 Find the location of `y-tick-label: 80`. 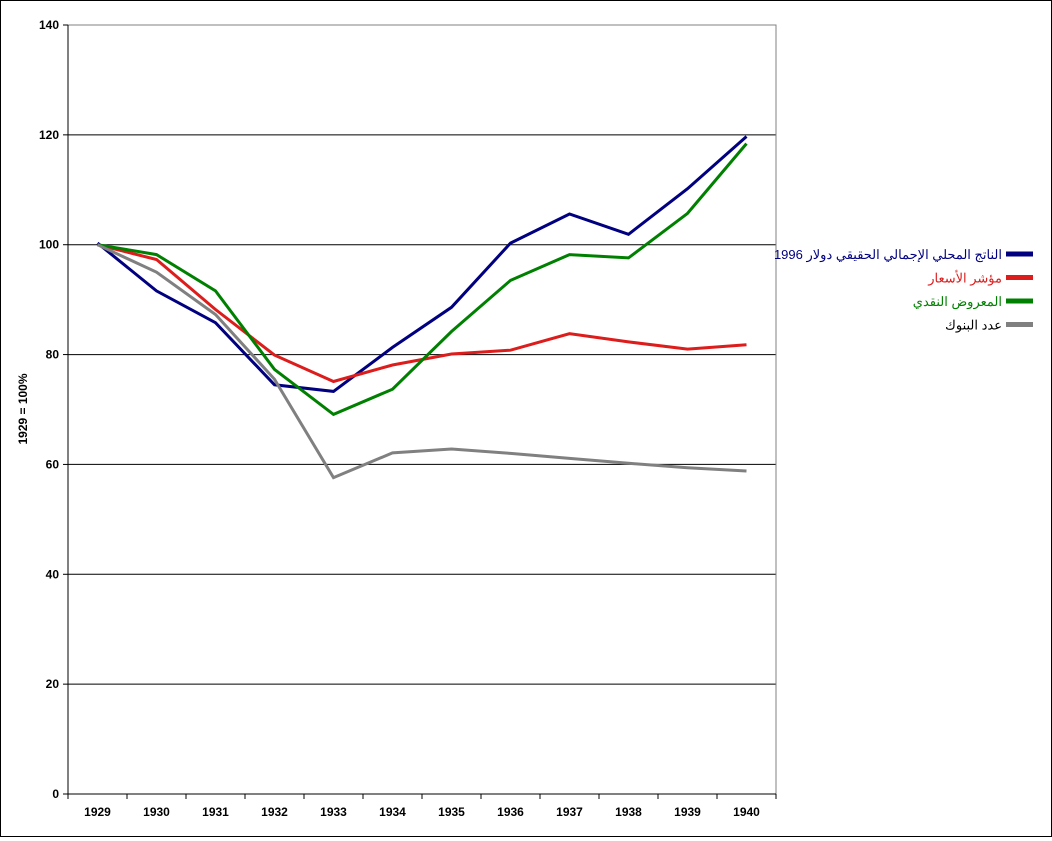

y-tick-label: 80 is located at coordinates (53, 355).